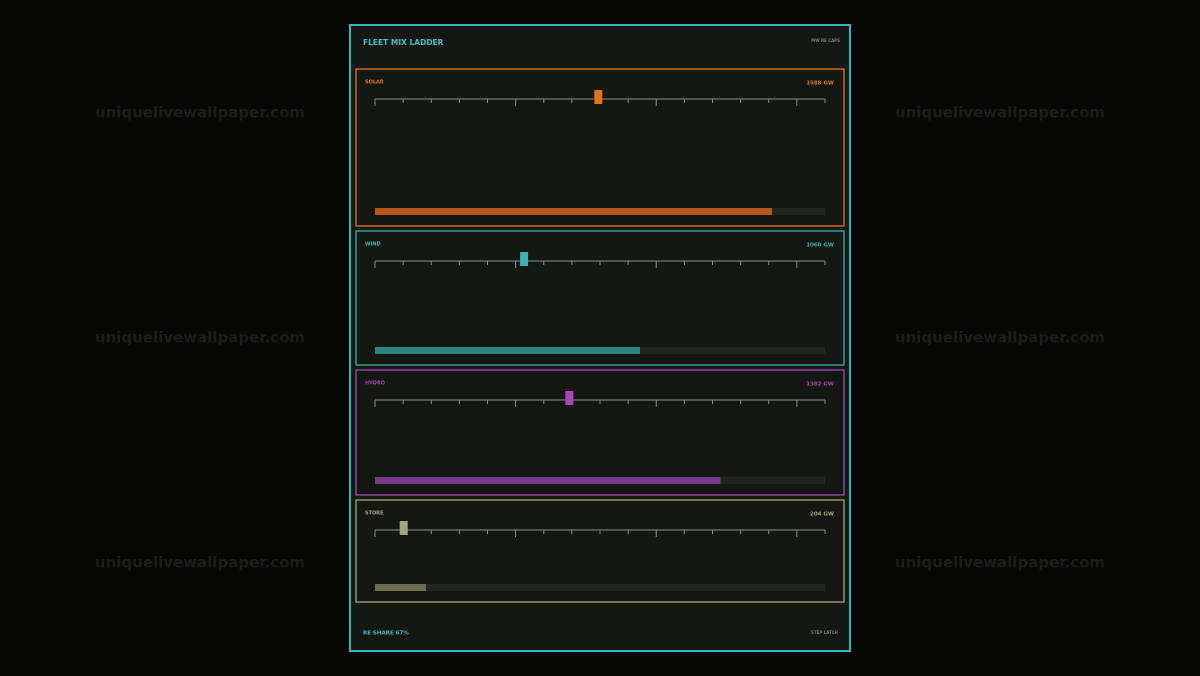 Image resolution: width=1200 pixels, height=676 pixels. Describe the element at coordinates (374, 514) in the screenshot. I see `section-name: STORE` at that location.